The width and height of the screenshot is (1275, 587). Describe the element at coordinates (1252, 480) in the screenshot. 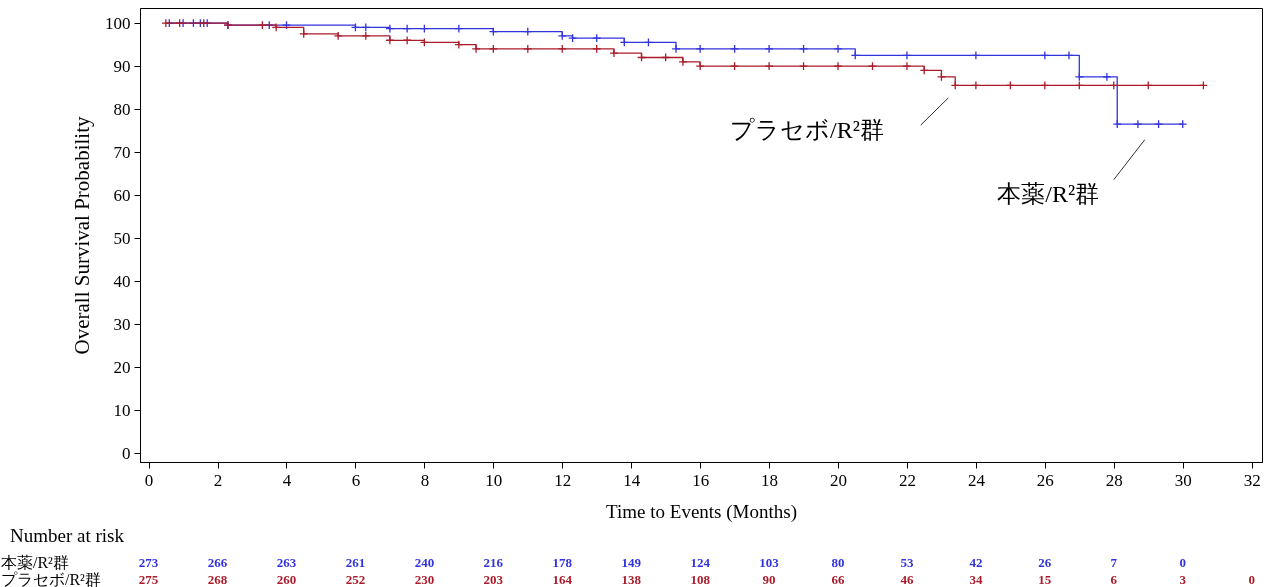

I see `x-tick-label: 32` at that location.